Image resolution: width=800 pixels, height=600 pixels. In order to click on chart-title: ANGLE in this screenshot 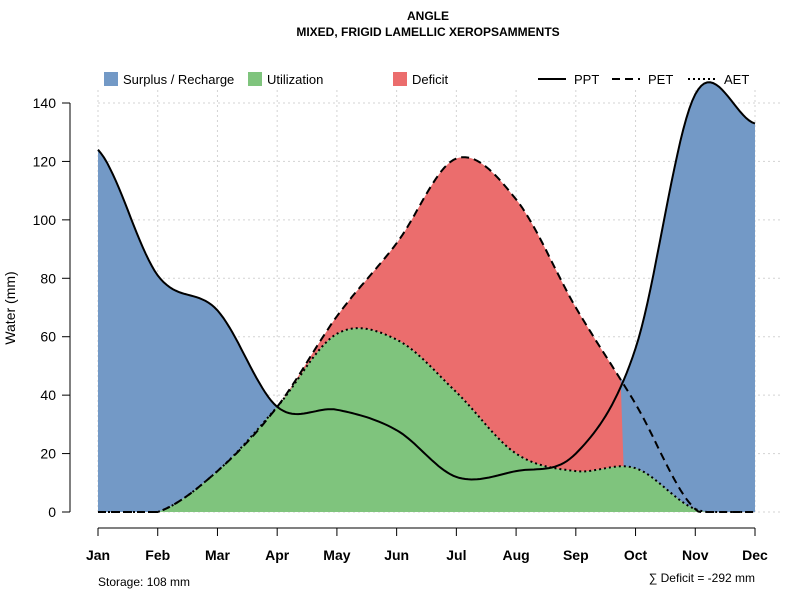, I will do `click(428, 16)`.